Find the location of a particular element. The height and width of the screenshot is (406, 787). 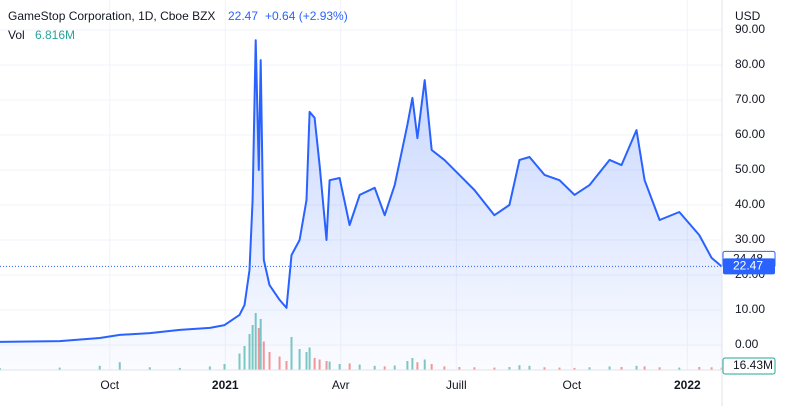

y-tick-label: 70.00 is located at coordinates (750, 99).